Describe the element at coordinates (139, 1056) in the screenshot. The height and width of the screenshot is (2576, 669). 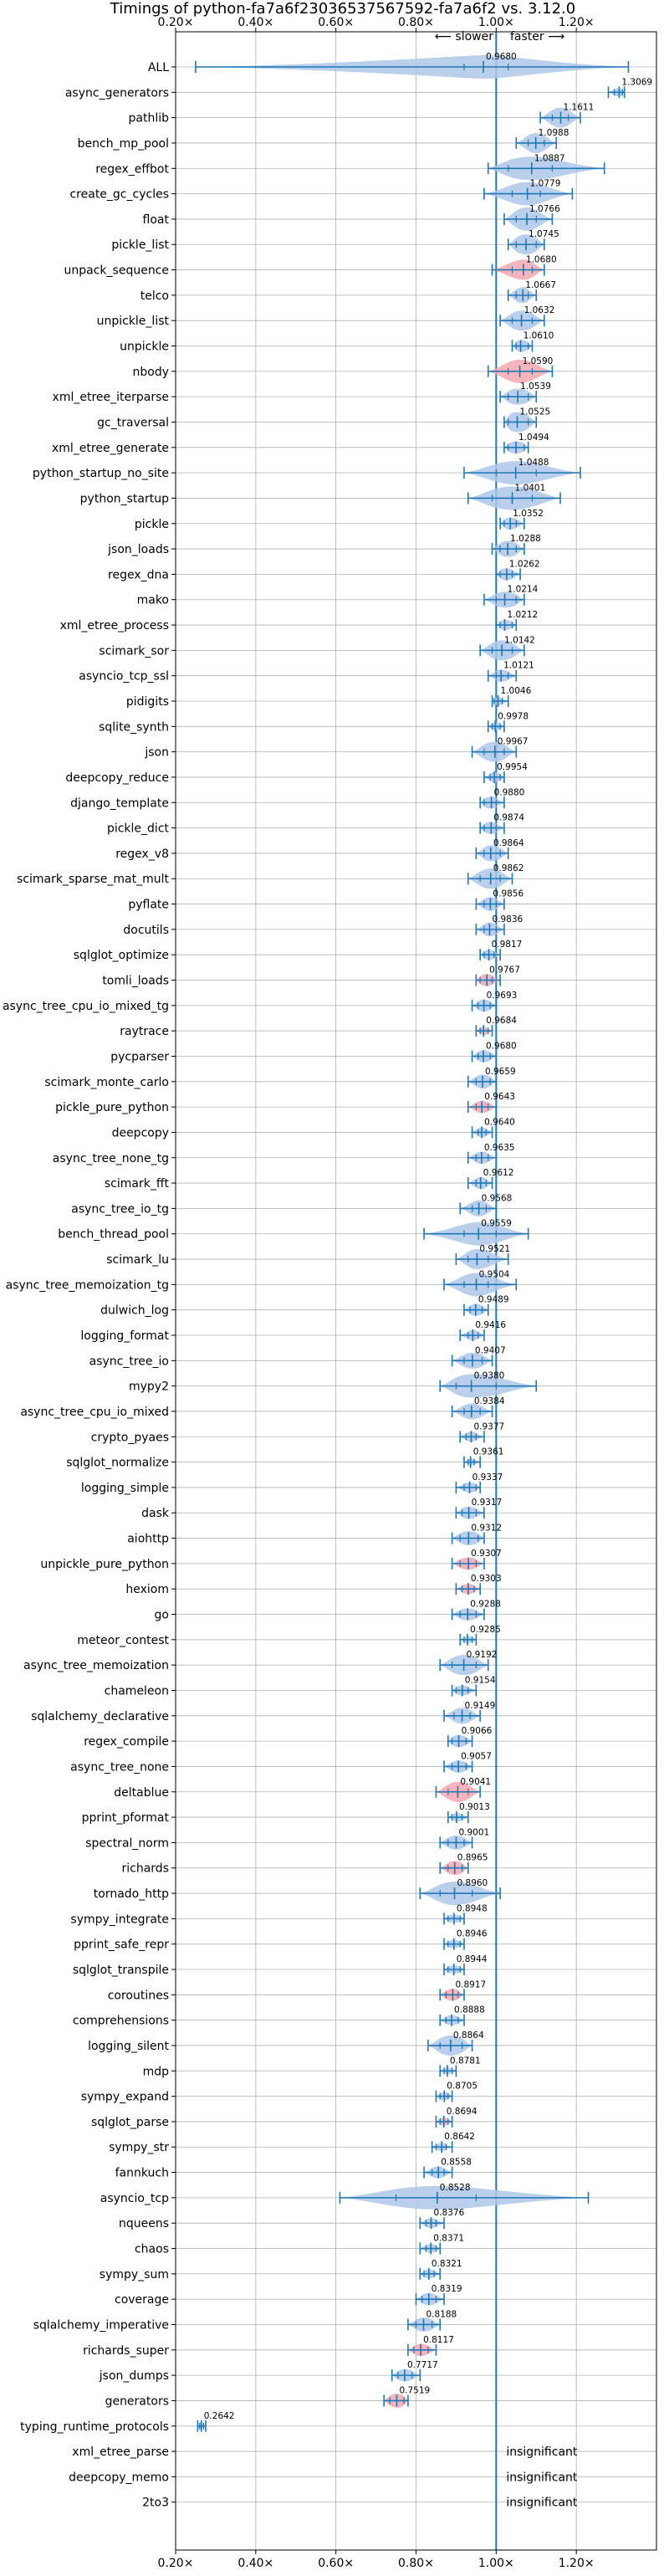
I see `benchmark-label: pycparser` at that location.